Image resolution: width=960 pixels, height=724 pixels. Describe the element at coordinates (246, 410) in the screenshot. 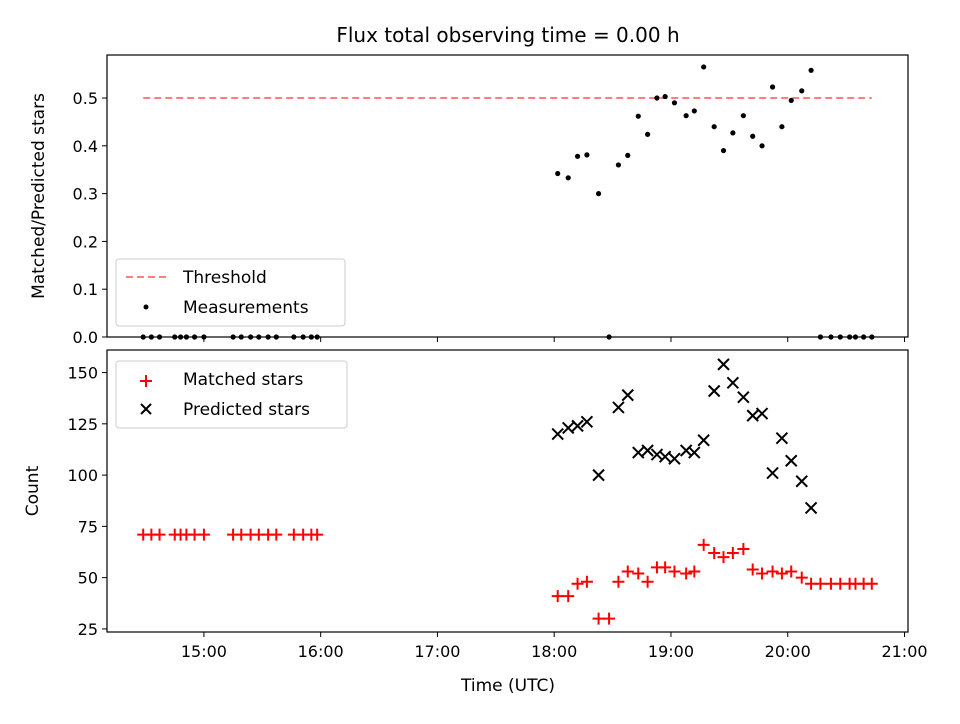

I see `predicted-legend-label: Predicted stars` at that location.